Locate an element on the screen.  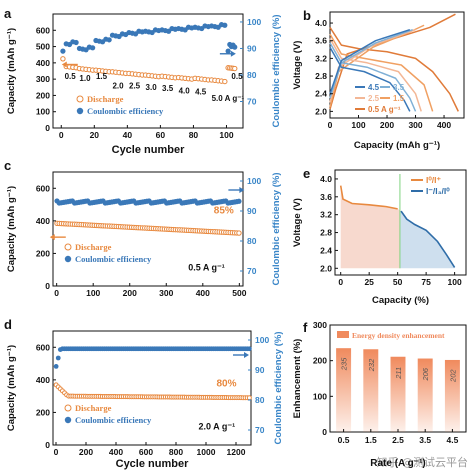
retention-label: 85% is located at coordinates (224, 211).